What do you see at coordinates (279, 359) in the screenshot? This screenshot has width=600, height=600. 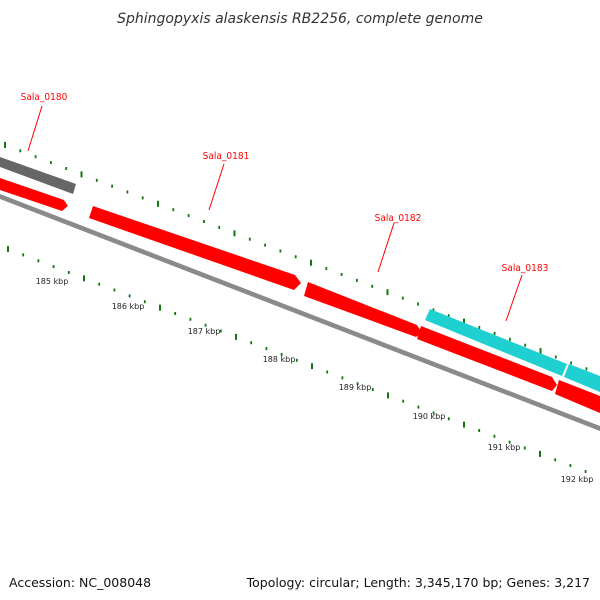 I see `scale-label-188: 188 kbp` at bounding box center [279, 359].